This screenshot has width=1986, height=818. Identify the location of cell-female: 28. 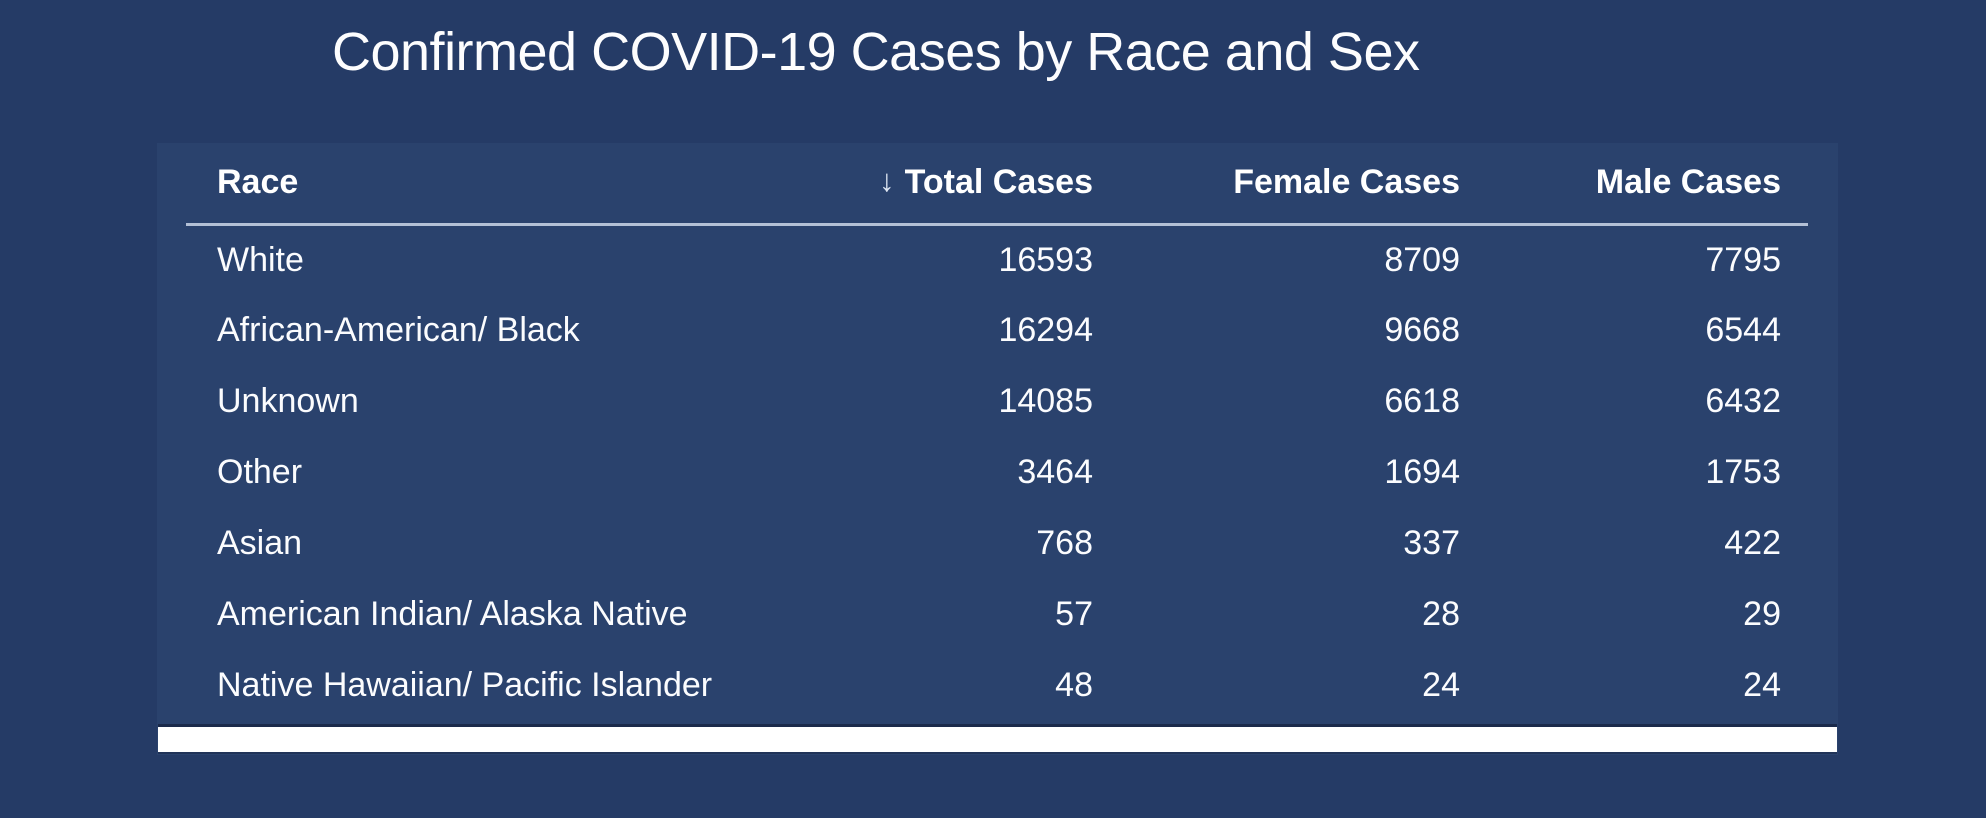
(1441, 614).